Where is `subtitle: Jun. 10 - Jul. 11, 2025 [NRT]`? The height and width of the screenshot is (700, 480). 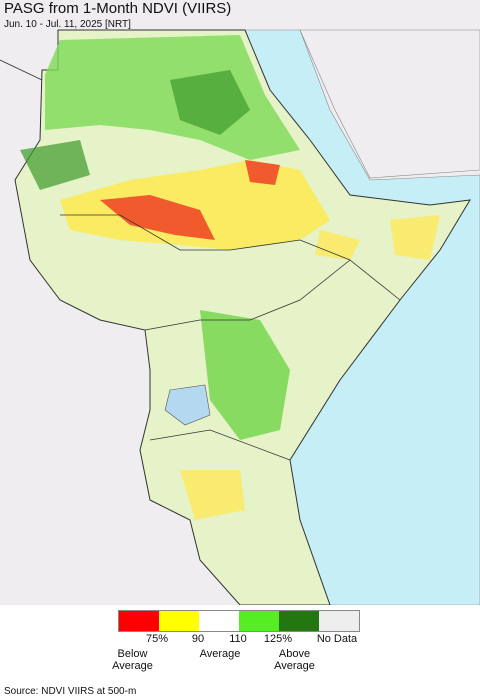 subtitle: Jun. 10 - Jul. 11, 2025 [NRT] is located at coordinates (67, 24).